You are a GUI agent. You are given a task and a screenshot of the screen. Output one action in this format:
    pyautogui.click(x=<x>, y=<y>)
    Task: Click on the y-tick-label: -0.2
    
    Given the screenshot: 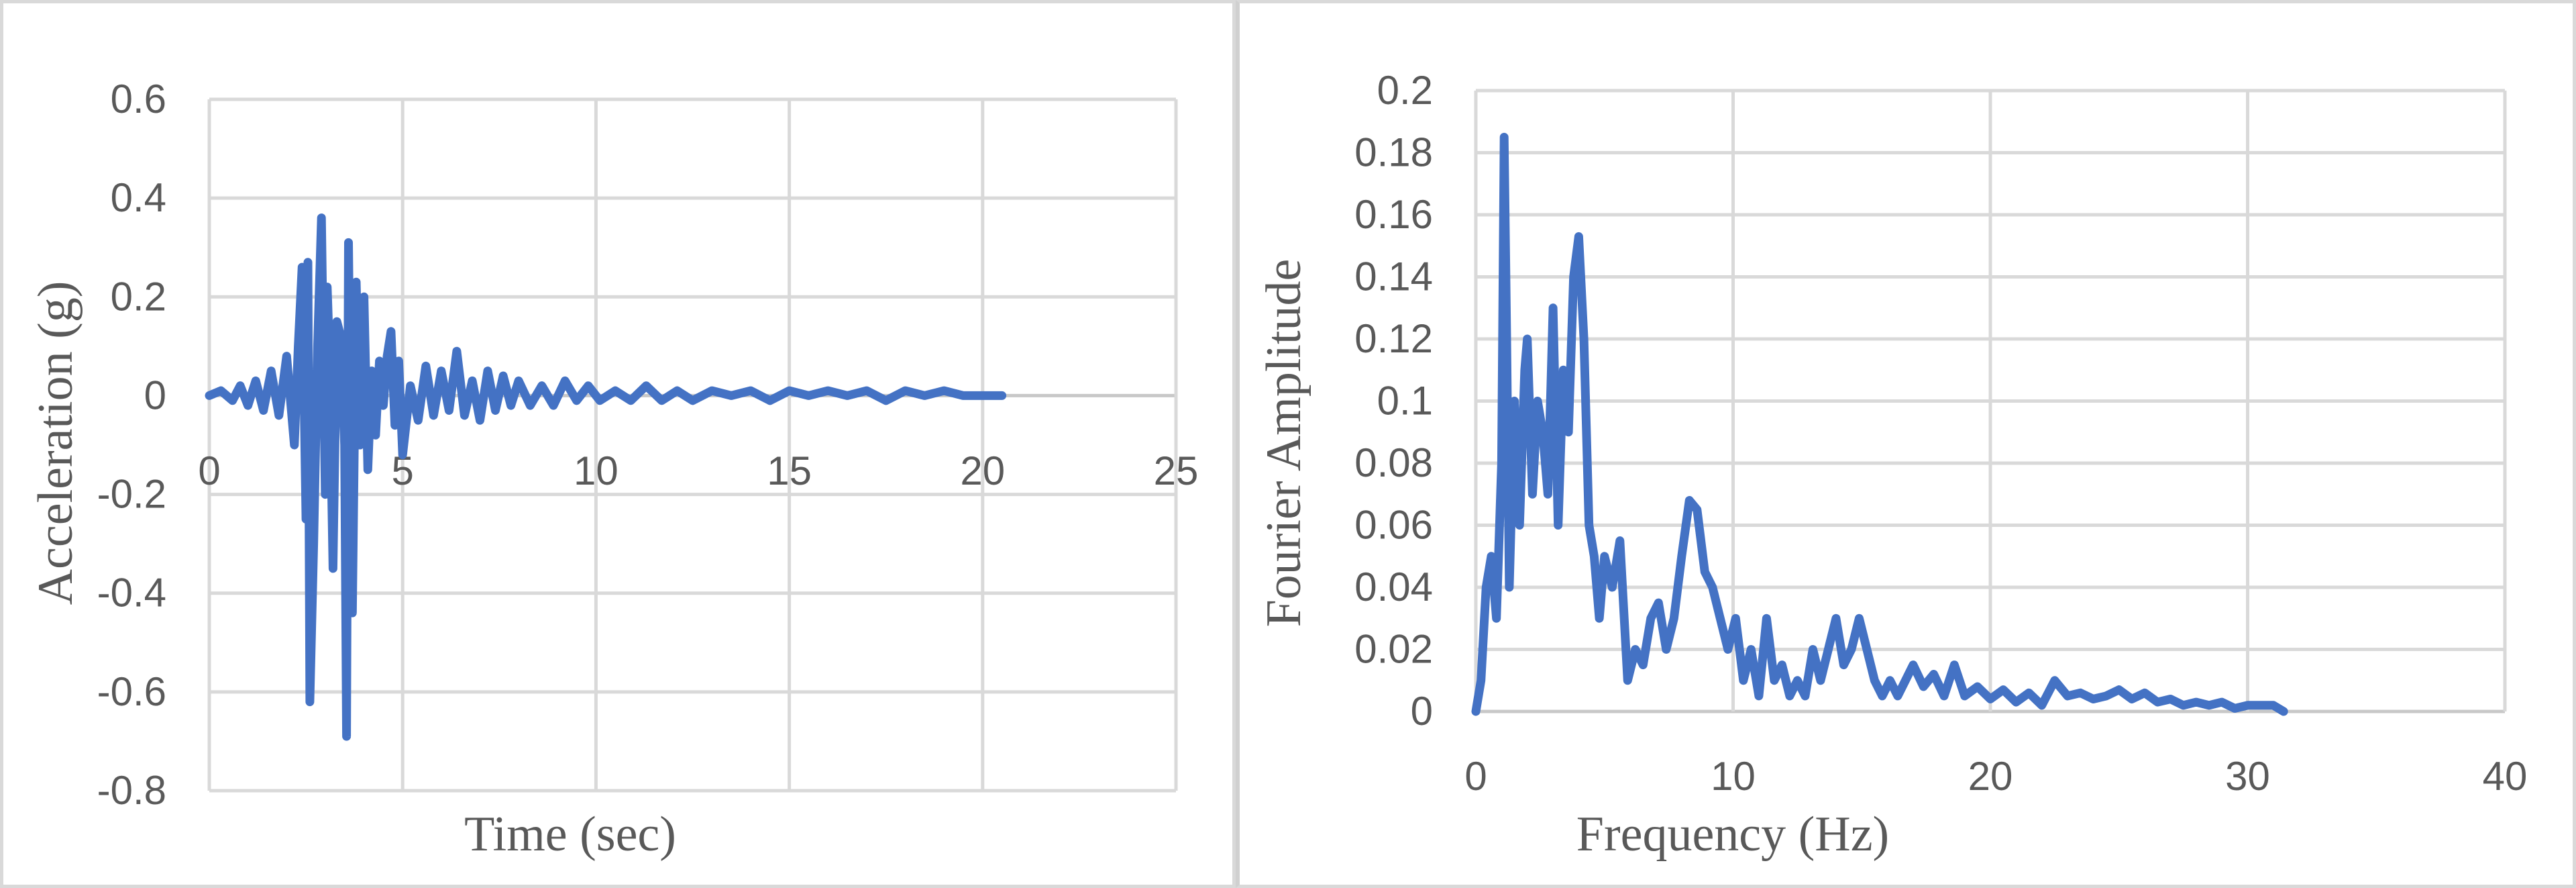 What is the action you would take?
    pyautogui.click(x=131, y=495)
    